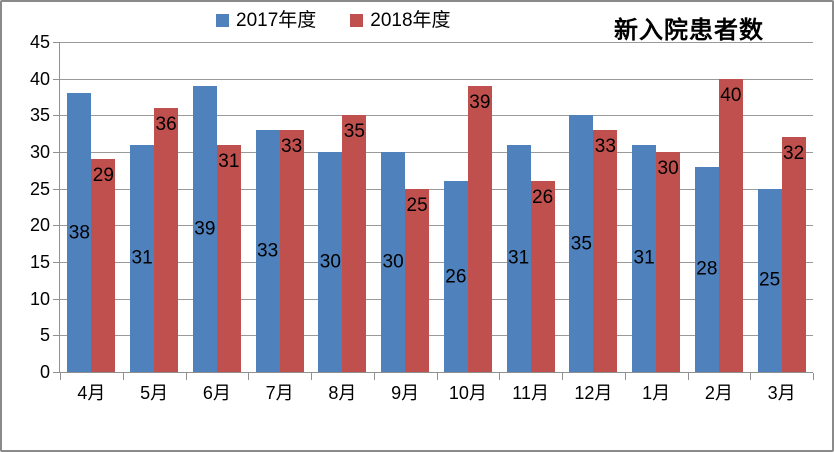 The image size is (834, 452). Describe the element at coordinates (279, 393) in the screenshot. I see `x-tick-label-7月: 7月` at that location.